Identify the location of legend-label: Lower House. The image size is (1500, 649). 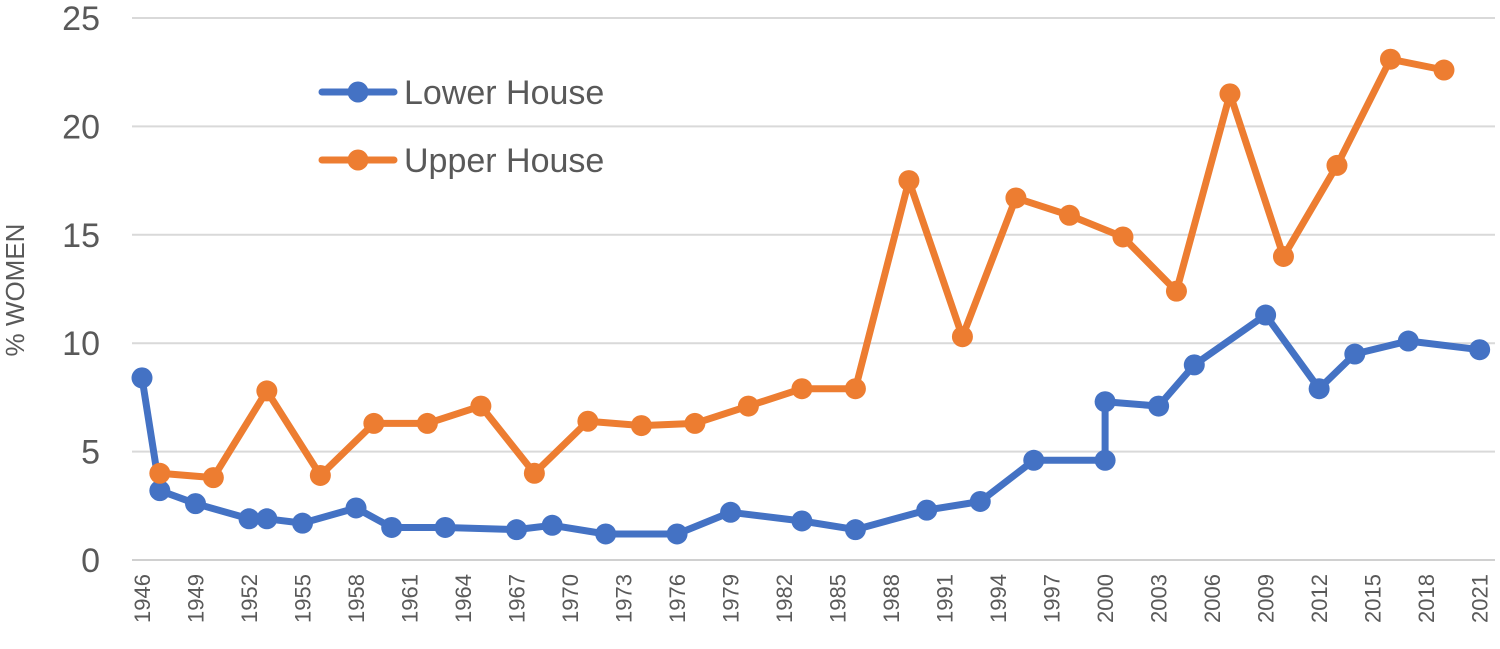
(504, 93).